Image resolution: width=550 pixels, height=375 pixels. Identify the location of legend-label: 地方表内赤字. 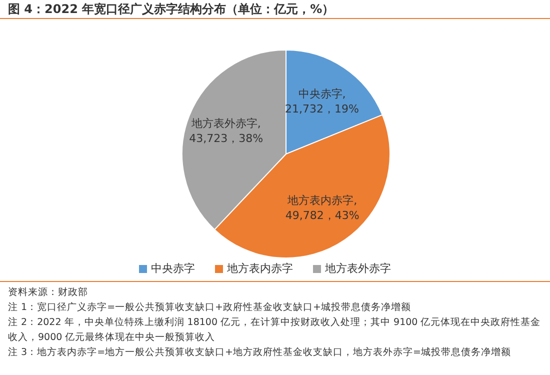
(260, 268).